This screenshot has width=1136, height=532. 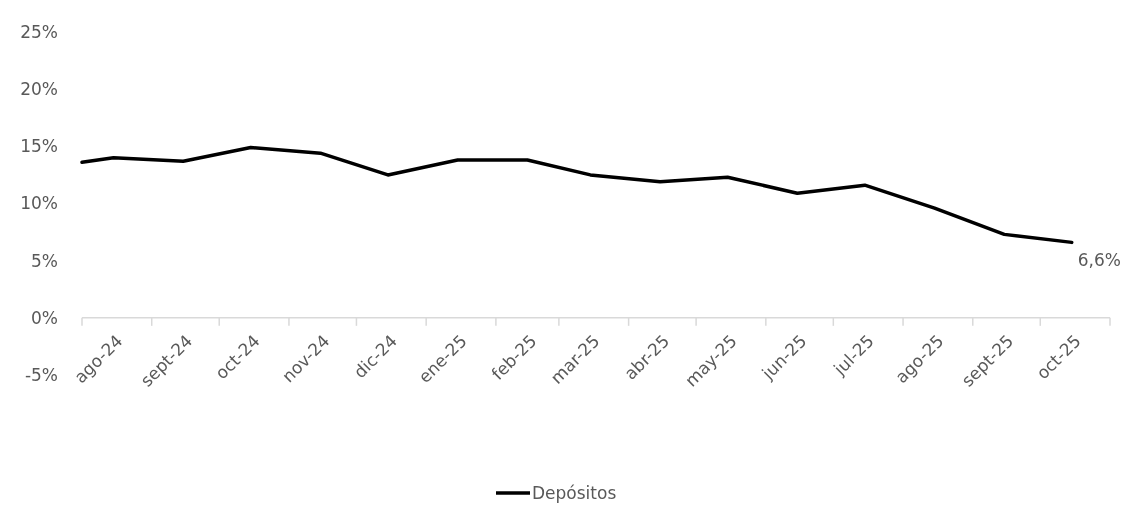 I want to click on data-label: 6,6%, so click(x=1099, y=260).